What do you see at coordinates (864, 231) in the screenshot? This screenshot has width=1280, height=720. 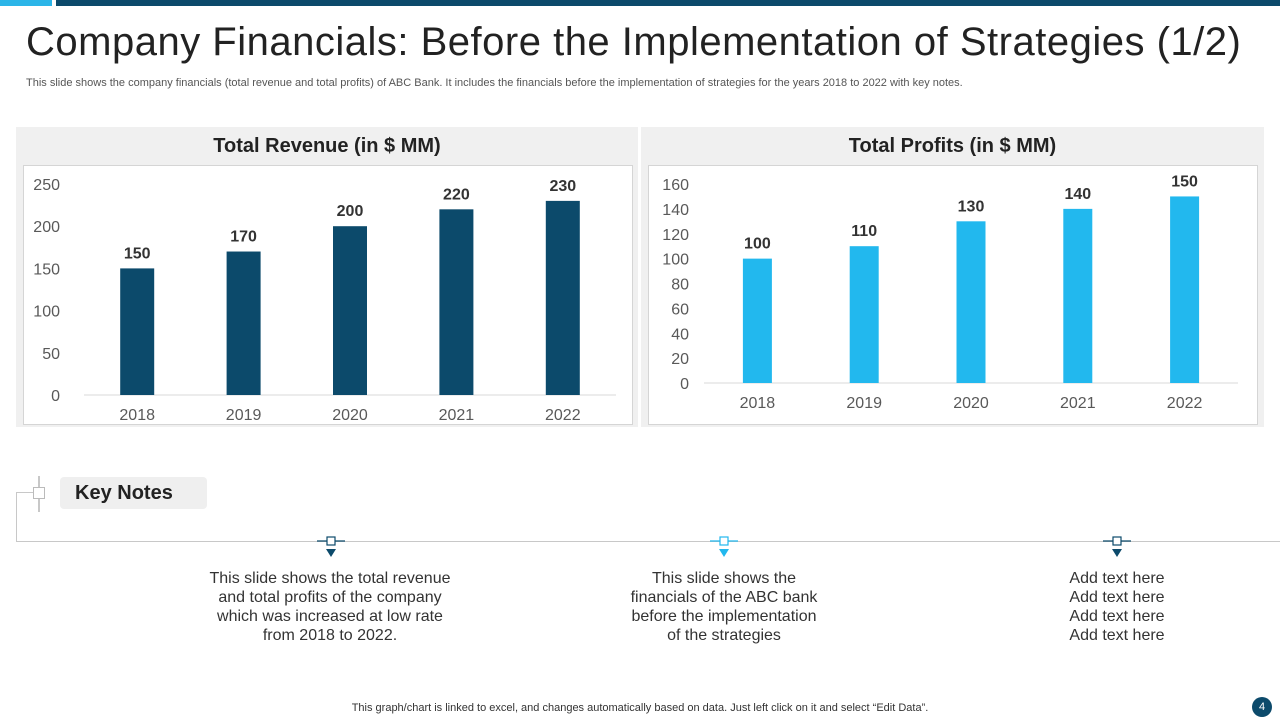 I see `data-label: 110` at bounding box center [864, 231].